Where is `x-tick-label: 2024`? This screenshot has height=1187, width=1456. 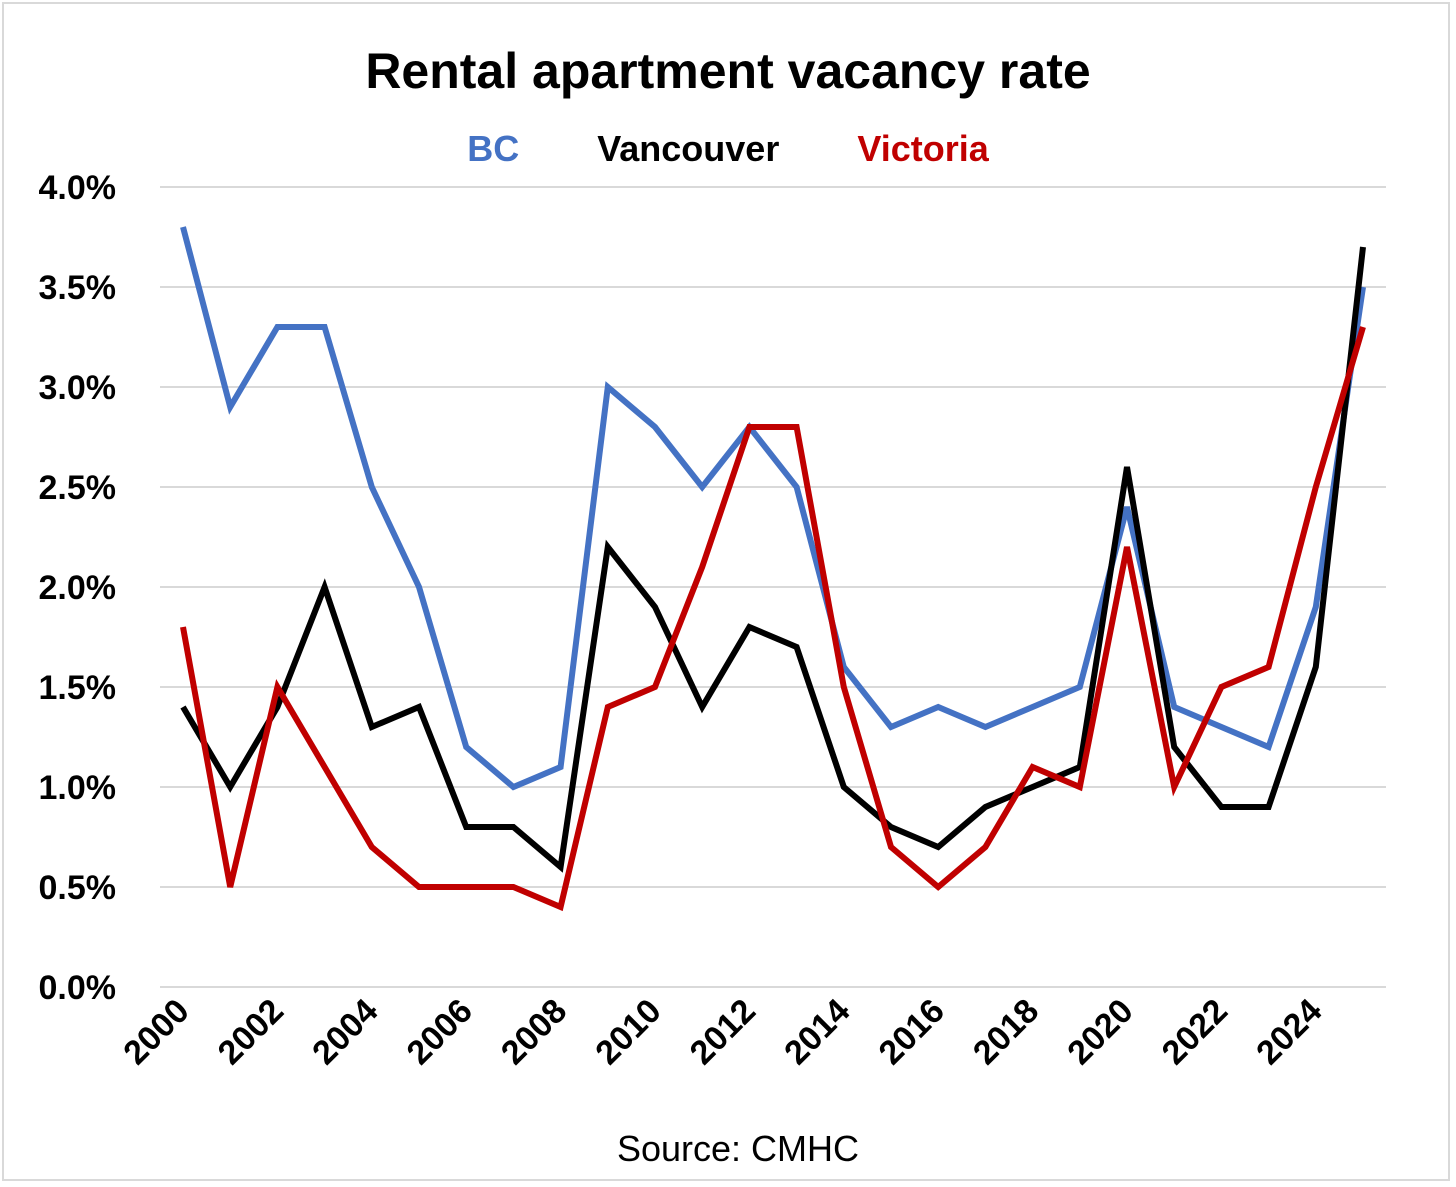
x-tick-label: 2024 is located at coordinates (1289, 1032).